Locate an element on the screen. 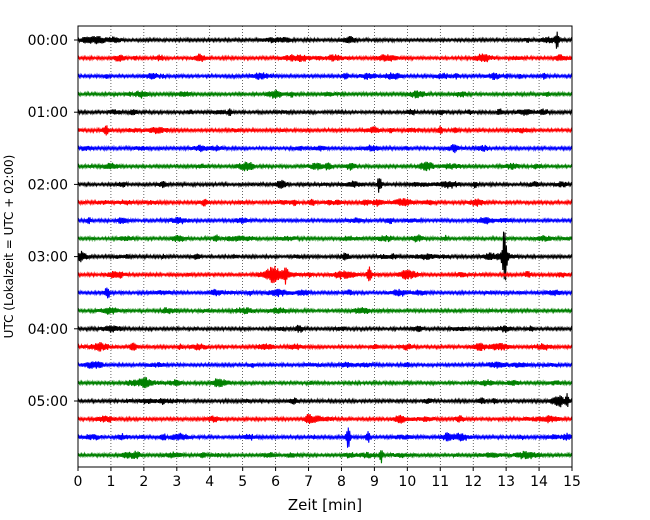 This screenshot has height=520, width=650. x-tick-label-12: 12 is located at coordinates (473, 482).